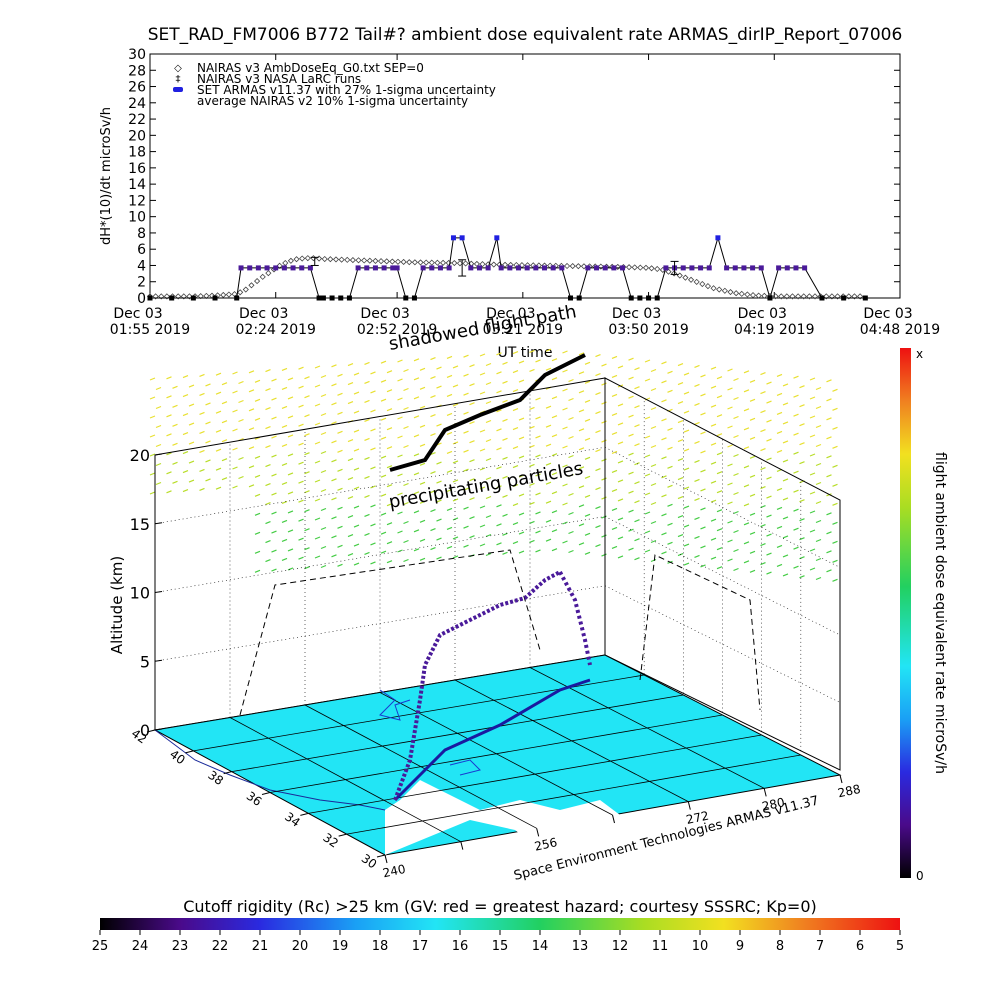  I want to click on y-tick-label: 4, so click(141, 266).